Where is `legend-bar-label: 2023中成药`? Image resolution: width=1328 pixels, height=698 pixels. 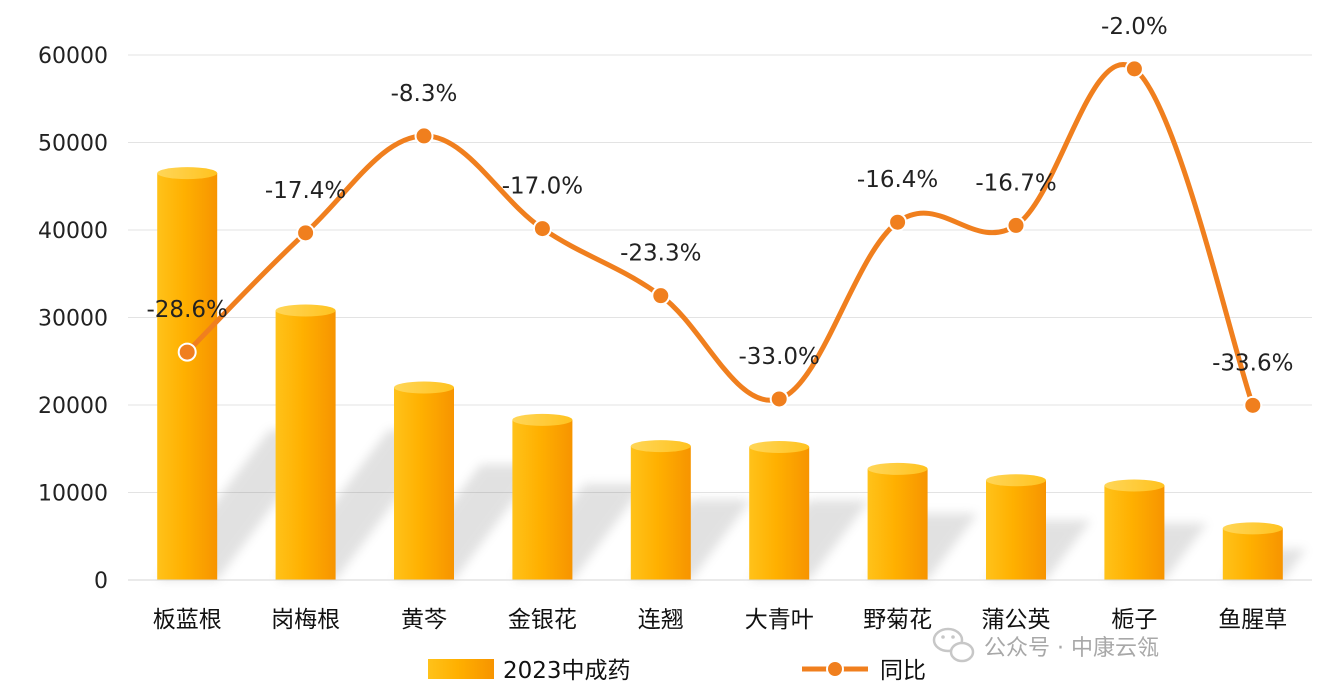 legend-bar-label: 2023中成药 is located at coordinates (567, 671).